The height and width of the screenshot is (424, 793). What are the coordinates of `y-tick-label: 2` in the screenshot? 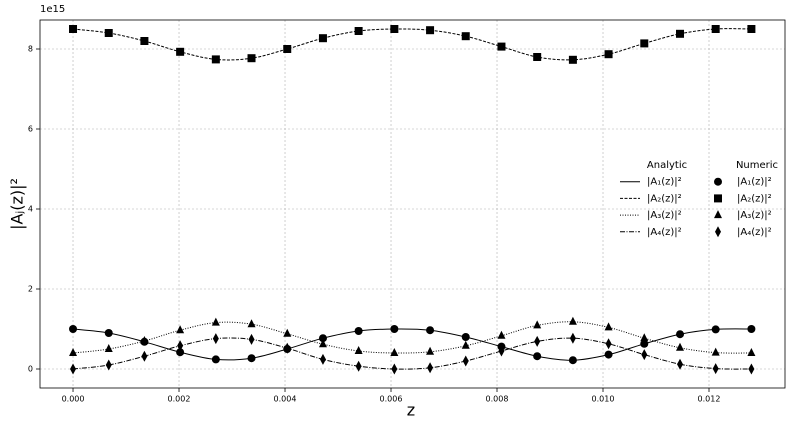 It's located at (30, 289).